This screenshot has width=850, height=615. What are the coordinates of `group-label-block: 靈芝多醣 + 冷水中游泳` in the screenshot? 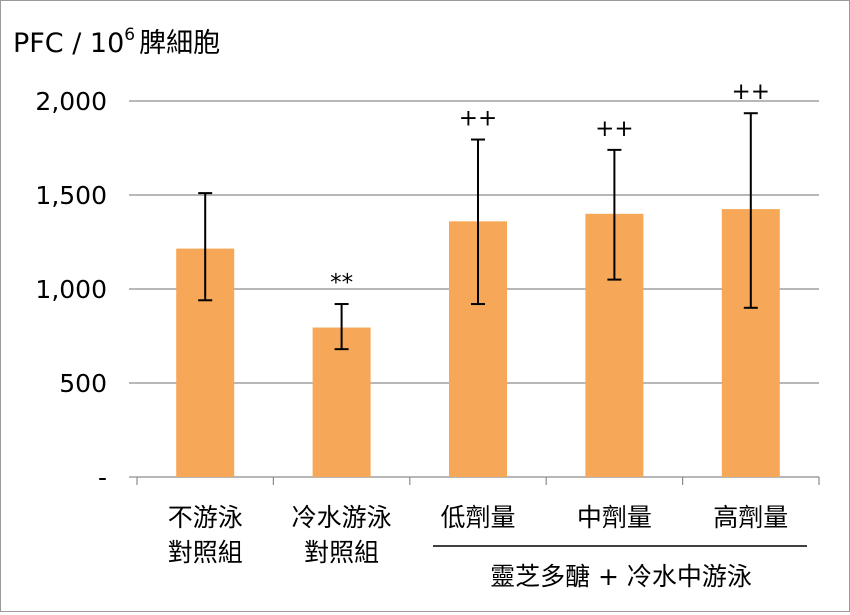 It's located at (620, 568).